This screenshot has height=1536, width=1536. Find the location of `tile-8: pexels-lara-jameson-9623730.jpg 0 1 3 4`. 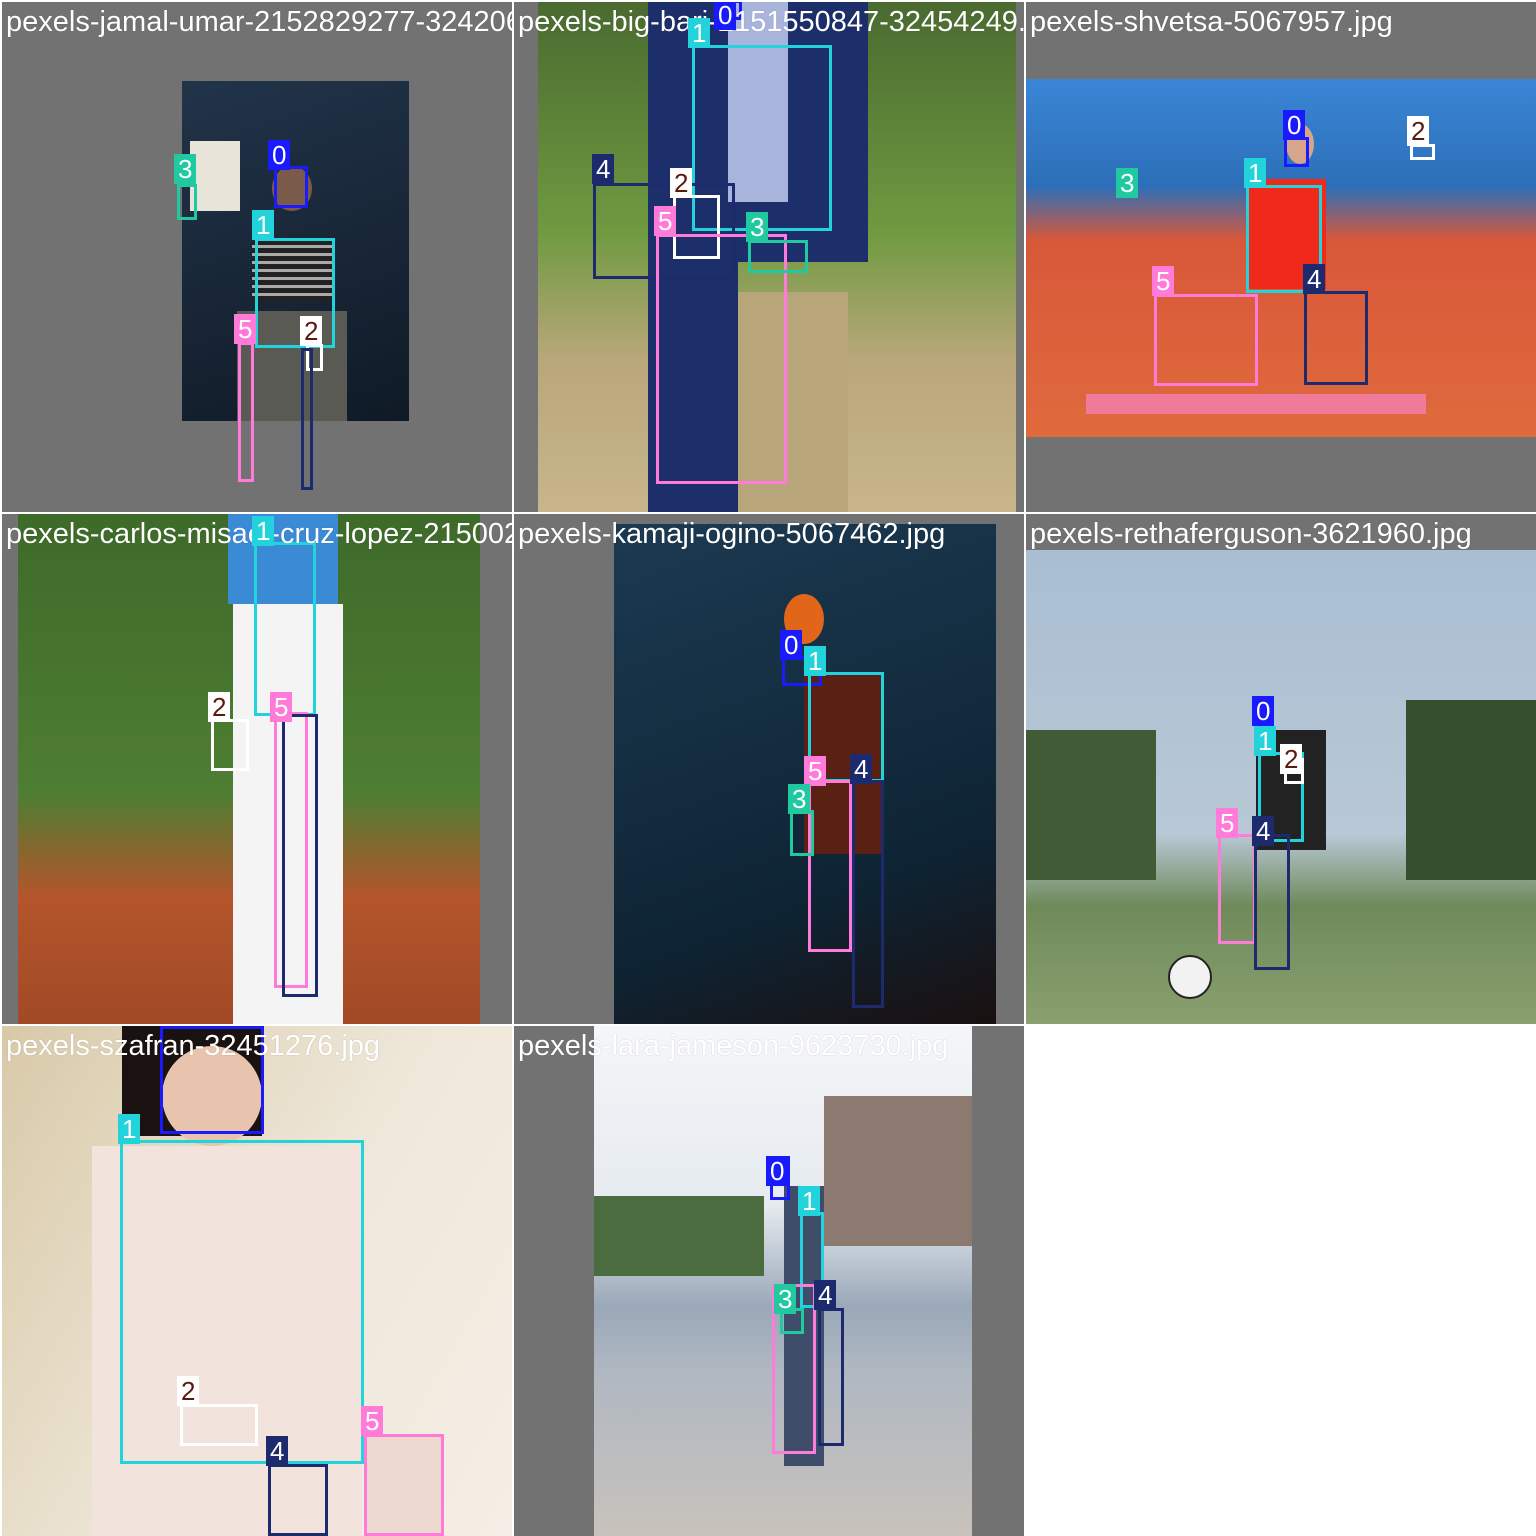

tile-8: pexels-lara-jameson-9623730.jpg 0 1 3 4 is located at coordinates (769, 1281).